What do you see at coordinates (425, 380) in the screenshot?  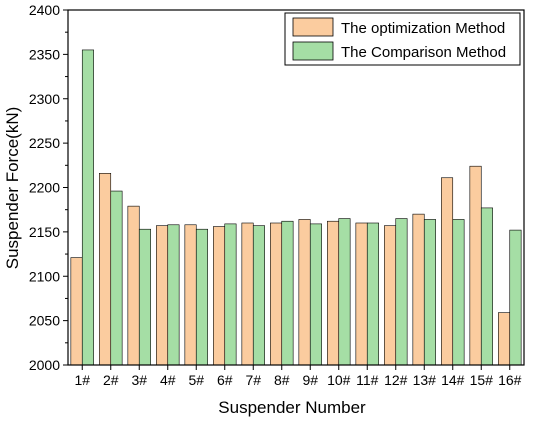 I see `x-tick-label: 13#` at bounding box center [425, 380].